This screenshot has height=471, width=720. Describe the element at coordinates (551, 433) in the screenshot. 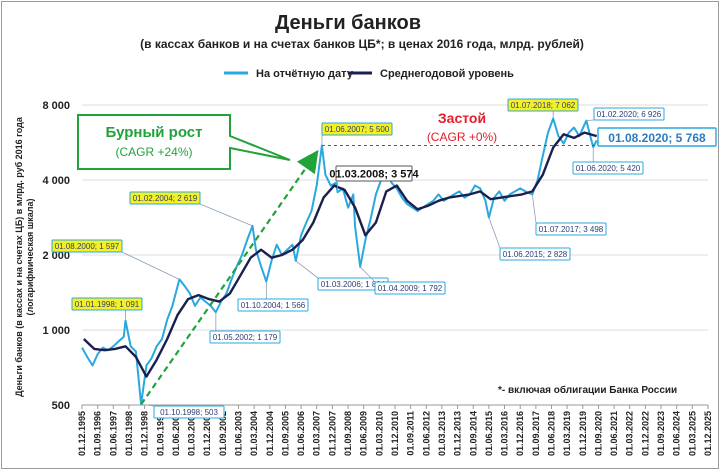

I see `x-tick-label: 01.06.2018` at that location.